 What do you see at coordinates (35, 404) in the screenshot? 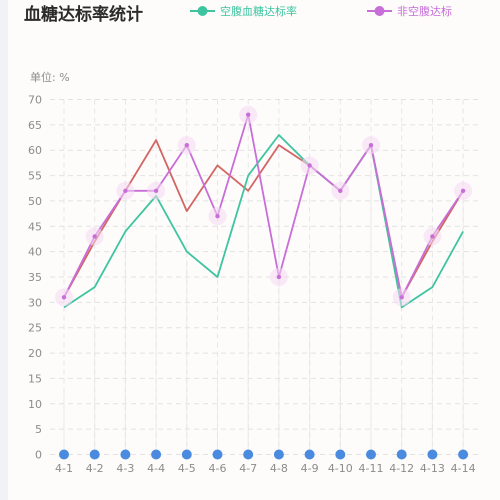
I see `y-tick-label: 10` at bounding box center [35, 404].